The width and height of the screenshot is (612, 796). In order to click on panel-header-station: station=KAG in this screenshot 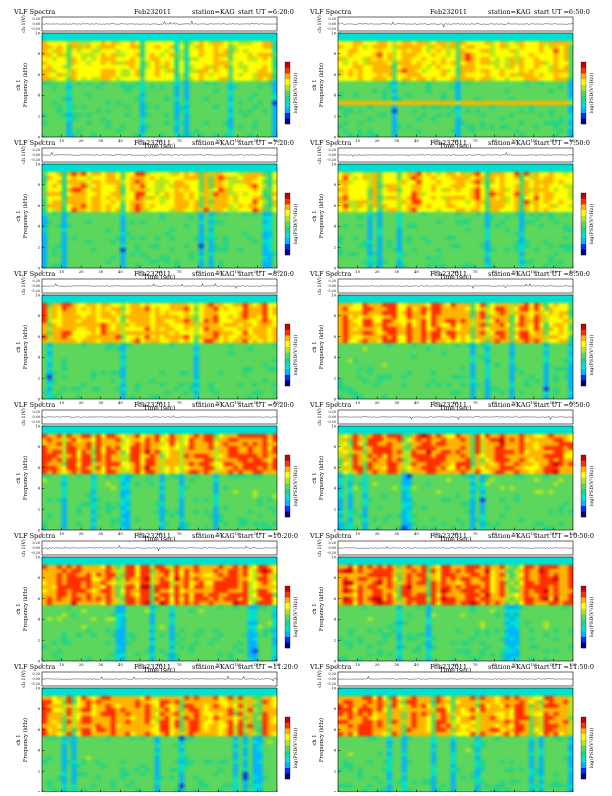, I will do `click(509, 536)`.